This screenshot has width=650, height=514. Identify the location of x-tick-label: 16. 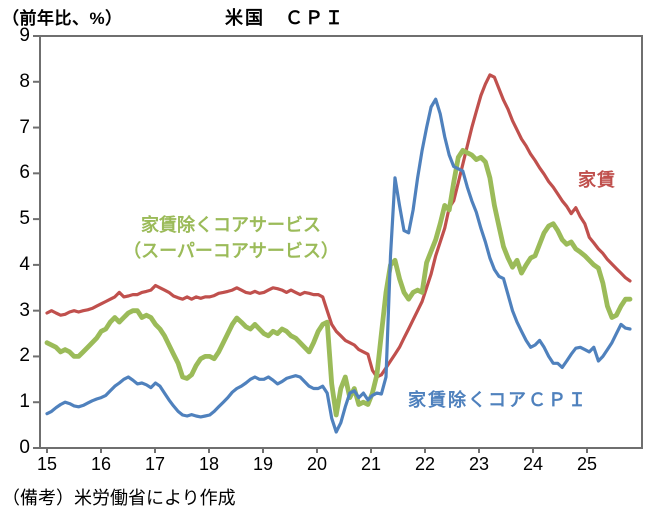
(101, 464).